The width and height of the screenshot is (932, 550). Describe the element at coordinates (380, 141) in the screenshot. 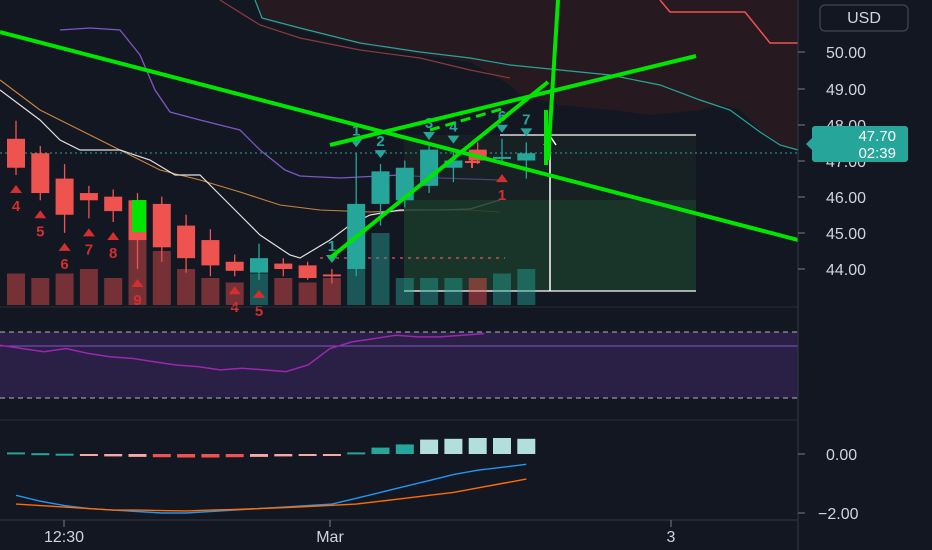

I see `td-label-above: 2` at that location.